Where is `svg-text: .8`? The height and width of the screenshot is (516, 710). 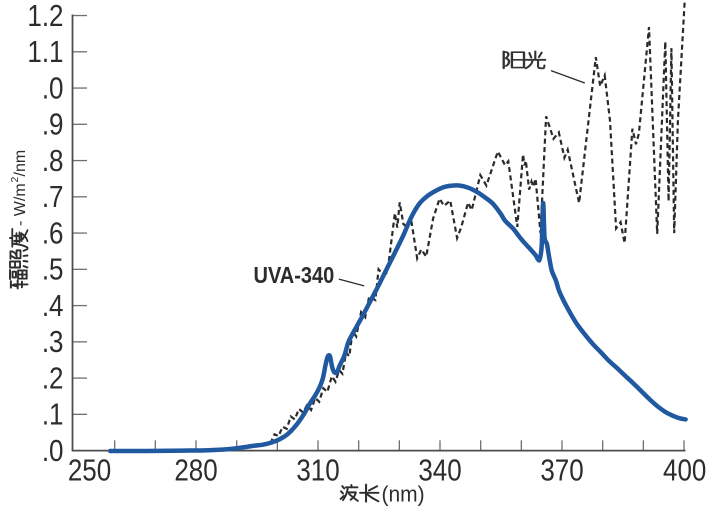
svg-text: .8 is located at coordinates (53, 160).